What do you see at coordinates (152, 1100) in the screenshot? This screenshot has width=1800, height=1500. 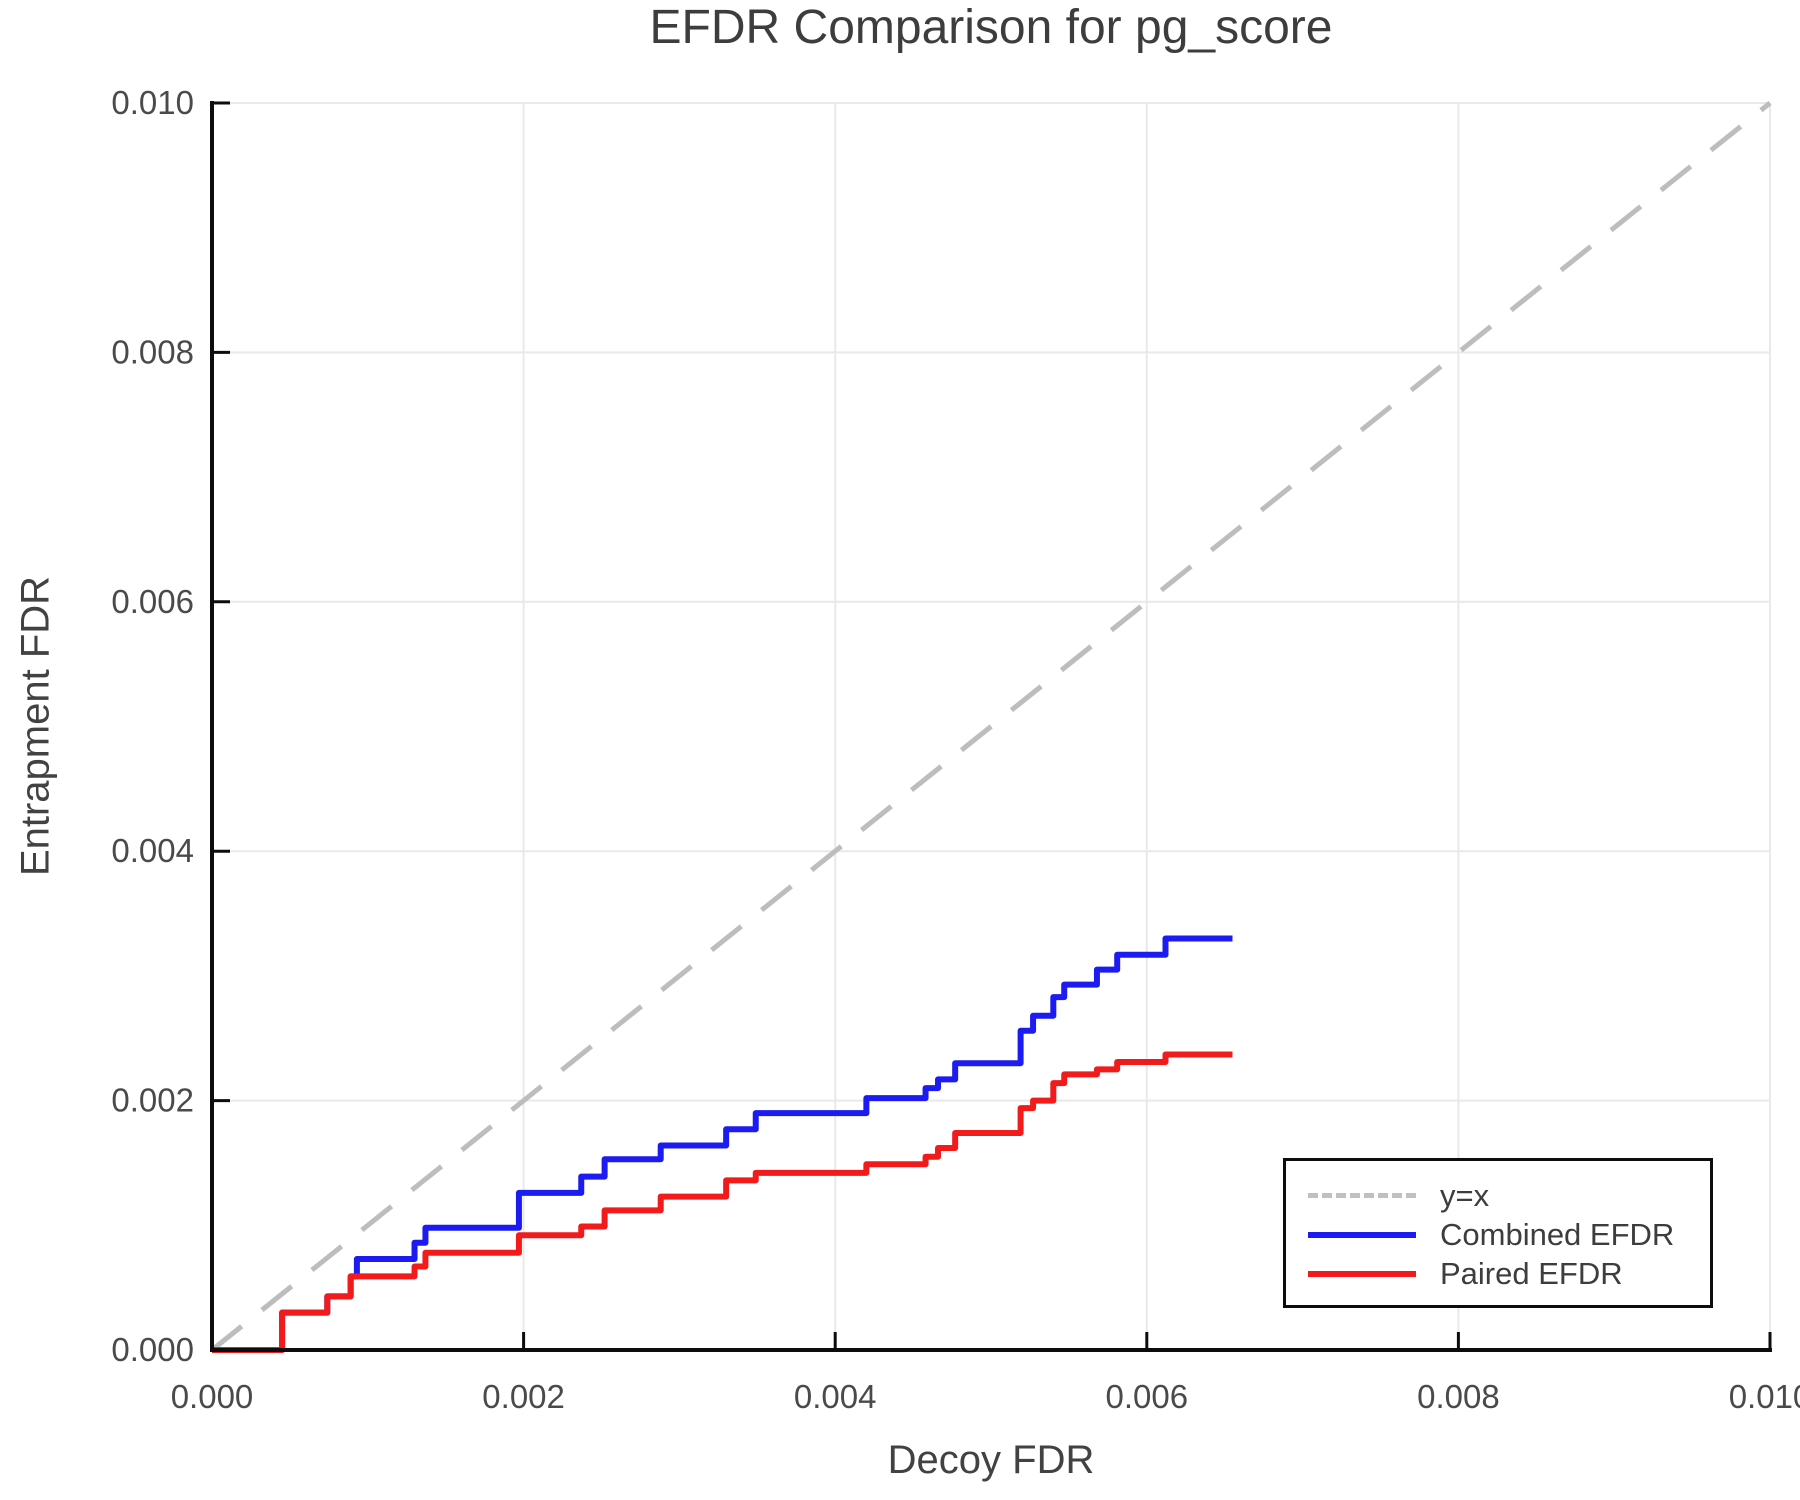 I see `y-tick-label: 0.002` at bounding box center [152, 1100].